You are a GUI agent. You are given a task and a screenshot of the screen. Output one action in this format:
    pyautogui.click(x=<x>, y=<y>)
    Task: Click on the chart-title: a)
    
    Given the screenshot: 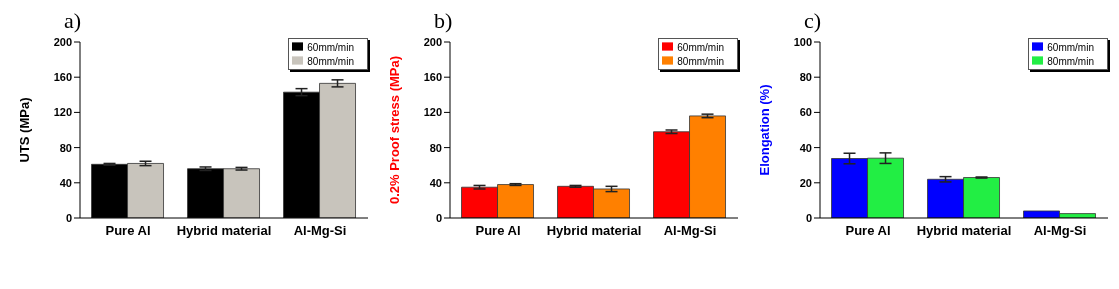 What is the action you would take?
    pyautogui.click(x=73, y=21)
    